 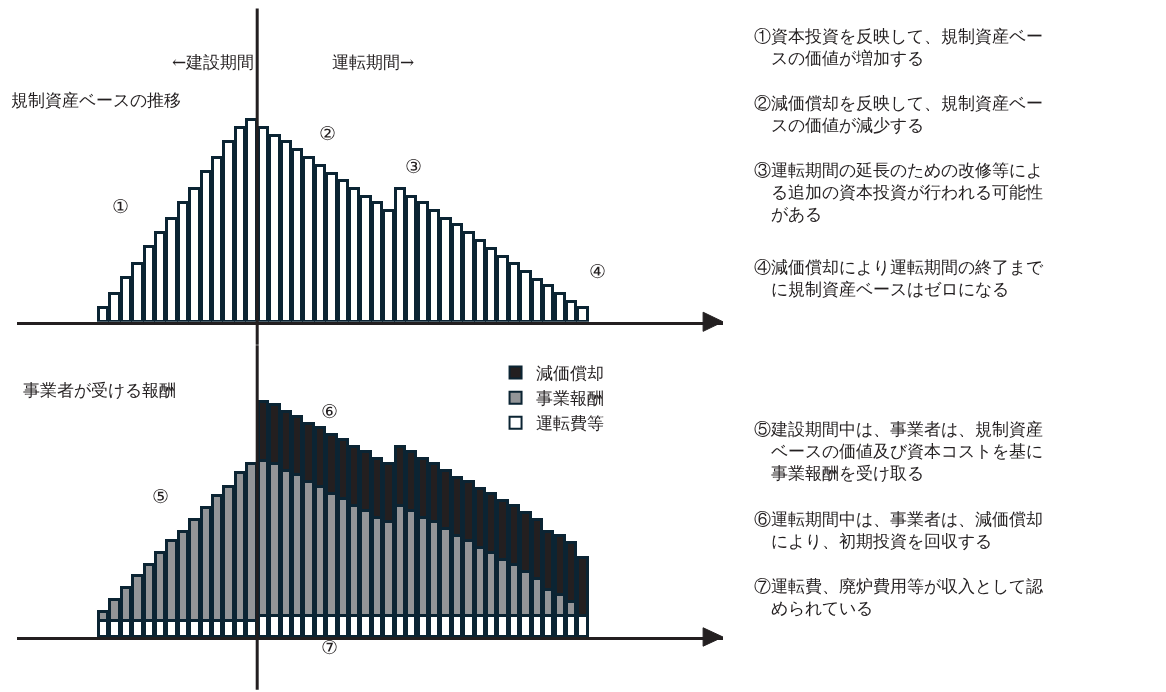 I want to click on text: ⑦運転費、廃炉費用等が収入として認められている, so click(x=898, y=597).